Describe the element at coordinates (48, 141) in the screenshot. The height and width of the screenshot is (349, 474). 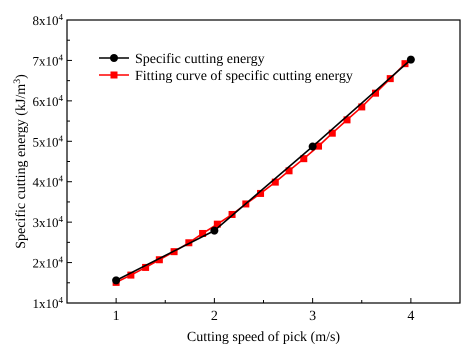
I see `y-tick-label: 5x10$^{4}$` at that location.